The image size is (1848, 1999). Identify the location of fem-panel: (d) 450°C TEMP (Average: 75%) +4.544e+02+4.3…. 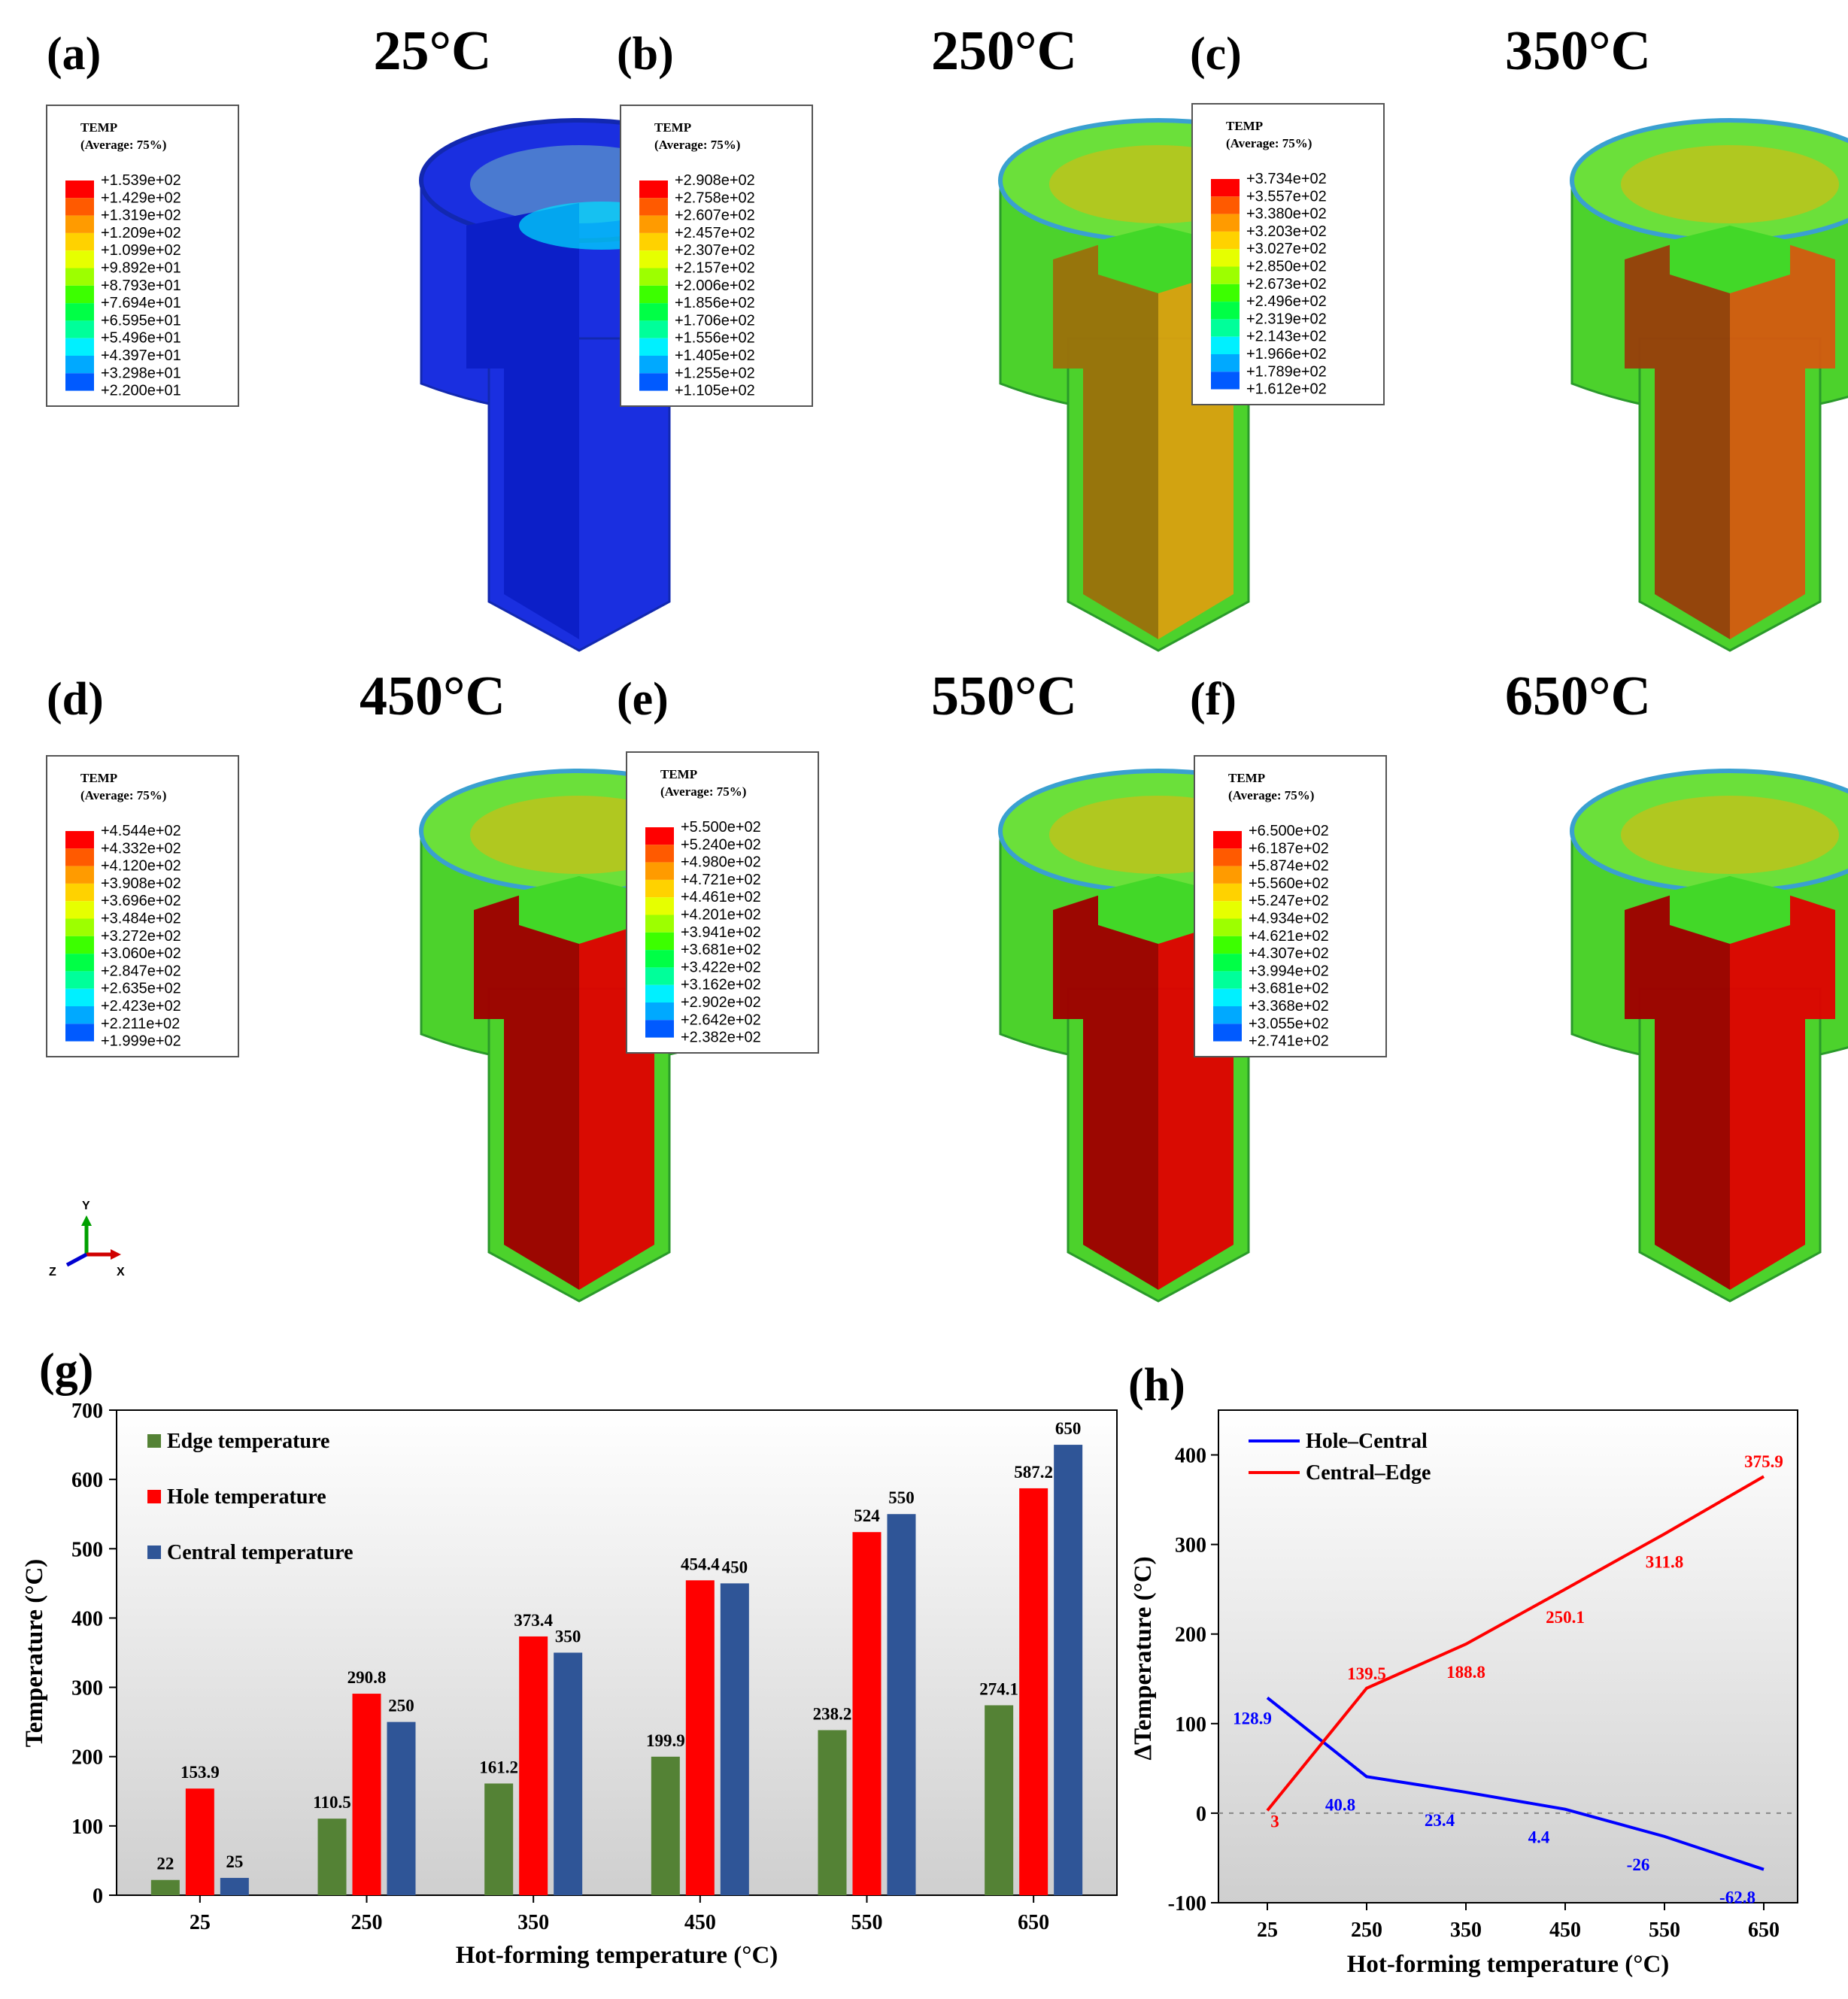
(392, 984).